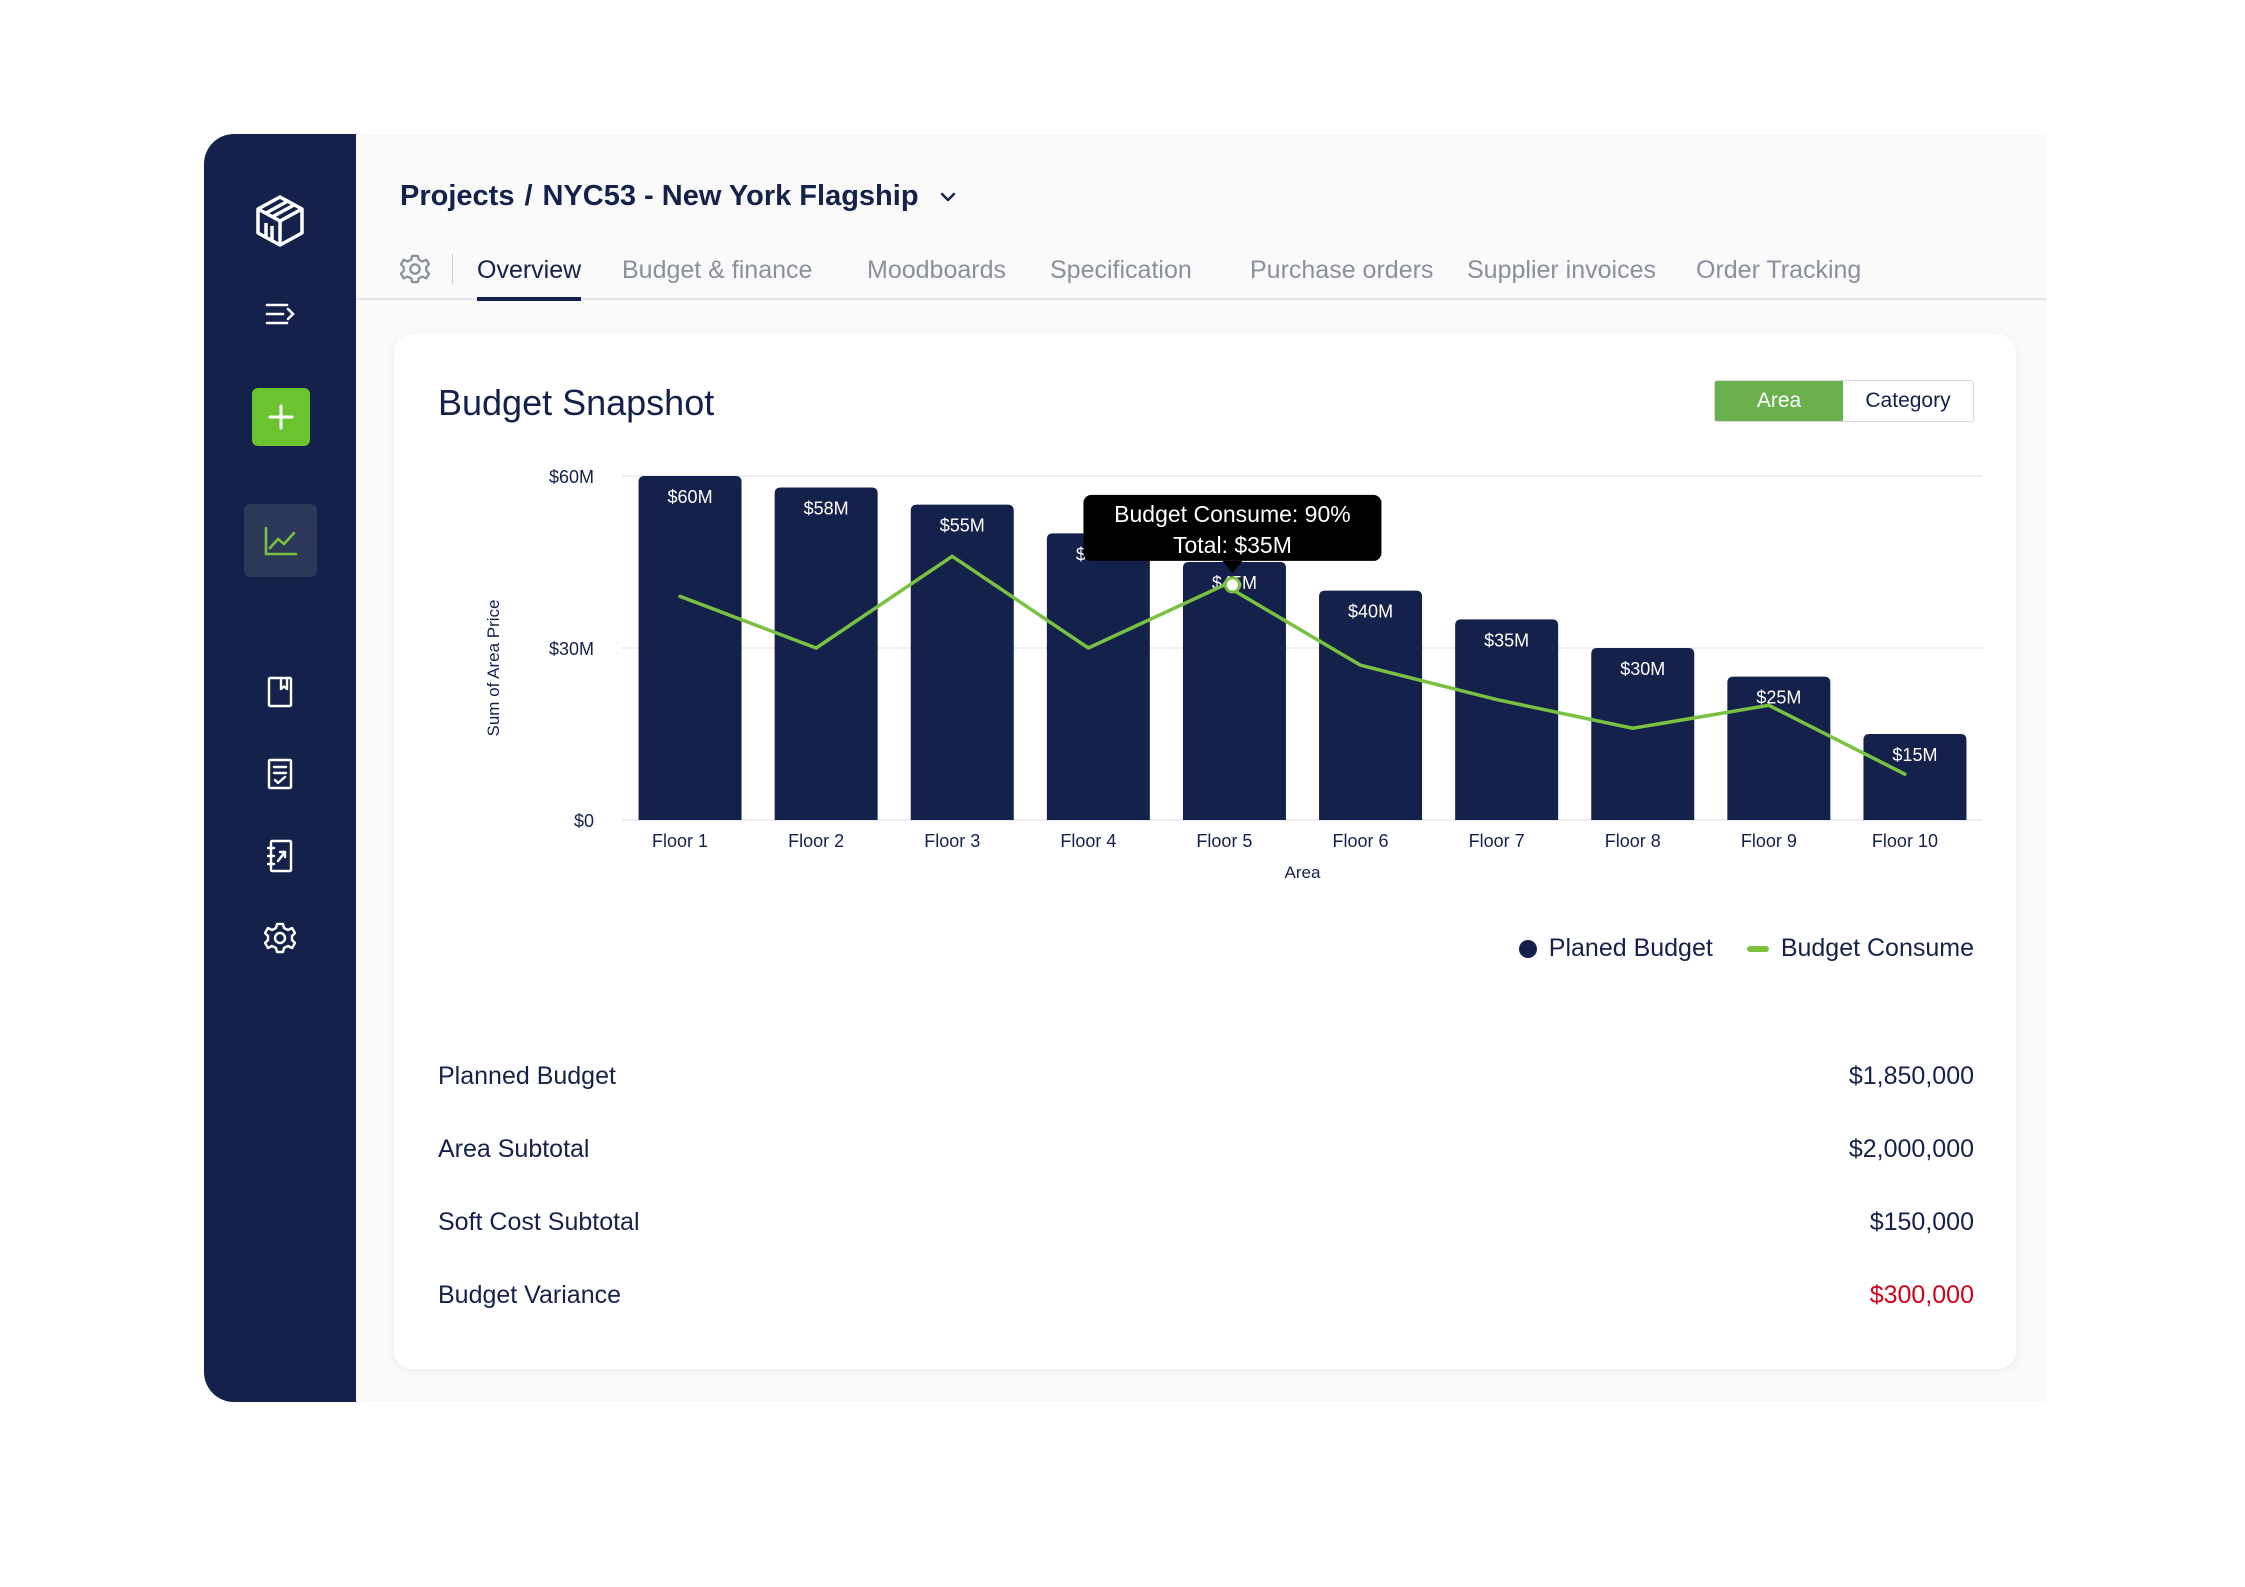 The height and width of the screenshot is (1587, 2245). I want to click on tooltip-line-1: Budget Consume: 90%, so click(1232, 514).